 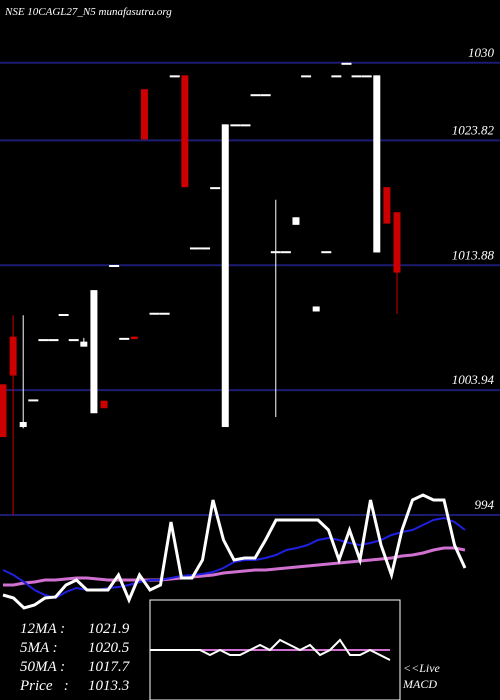 What do you see at coordinates (419, 684) in the screenshot?
I see `macd-label: MACD` at bounding box center [419, 684].